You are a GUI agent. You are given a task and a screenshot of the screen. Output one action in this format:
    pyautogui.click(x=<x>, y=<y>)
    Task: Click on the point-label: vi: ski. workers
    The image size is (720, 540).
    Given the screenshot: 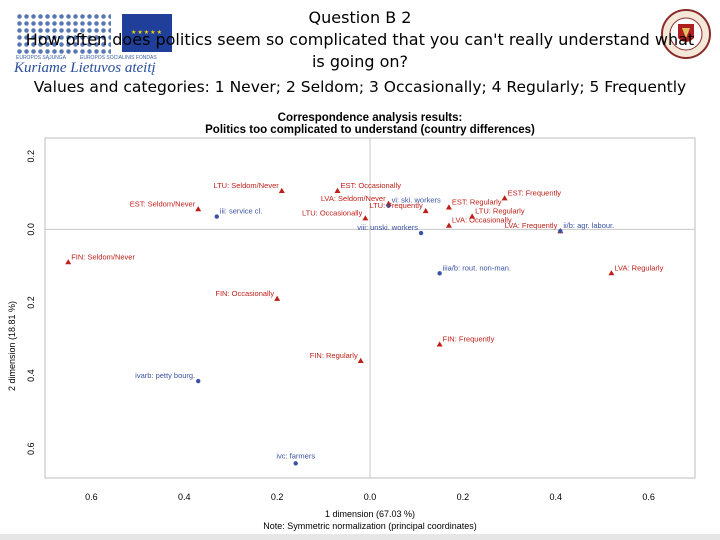 What is the action you would take?
    pyautogui.click(x=416, y=200)
    